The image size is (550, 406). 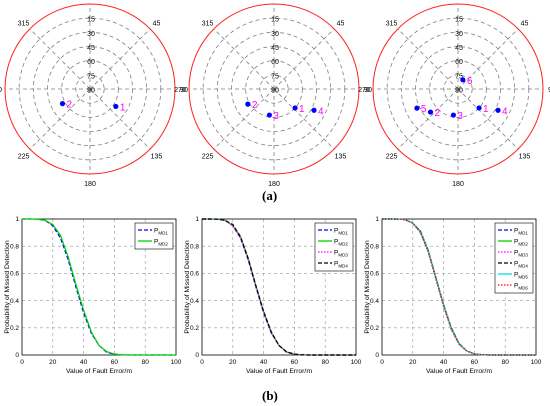 I want to click on series-line-P_MD4, so click(x=279, y=287).